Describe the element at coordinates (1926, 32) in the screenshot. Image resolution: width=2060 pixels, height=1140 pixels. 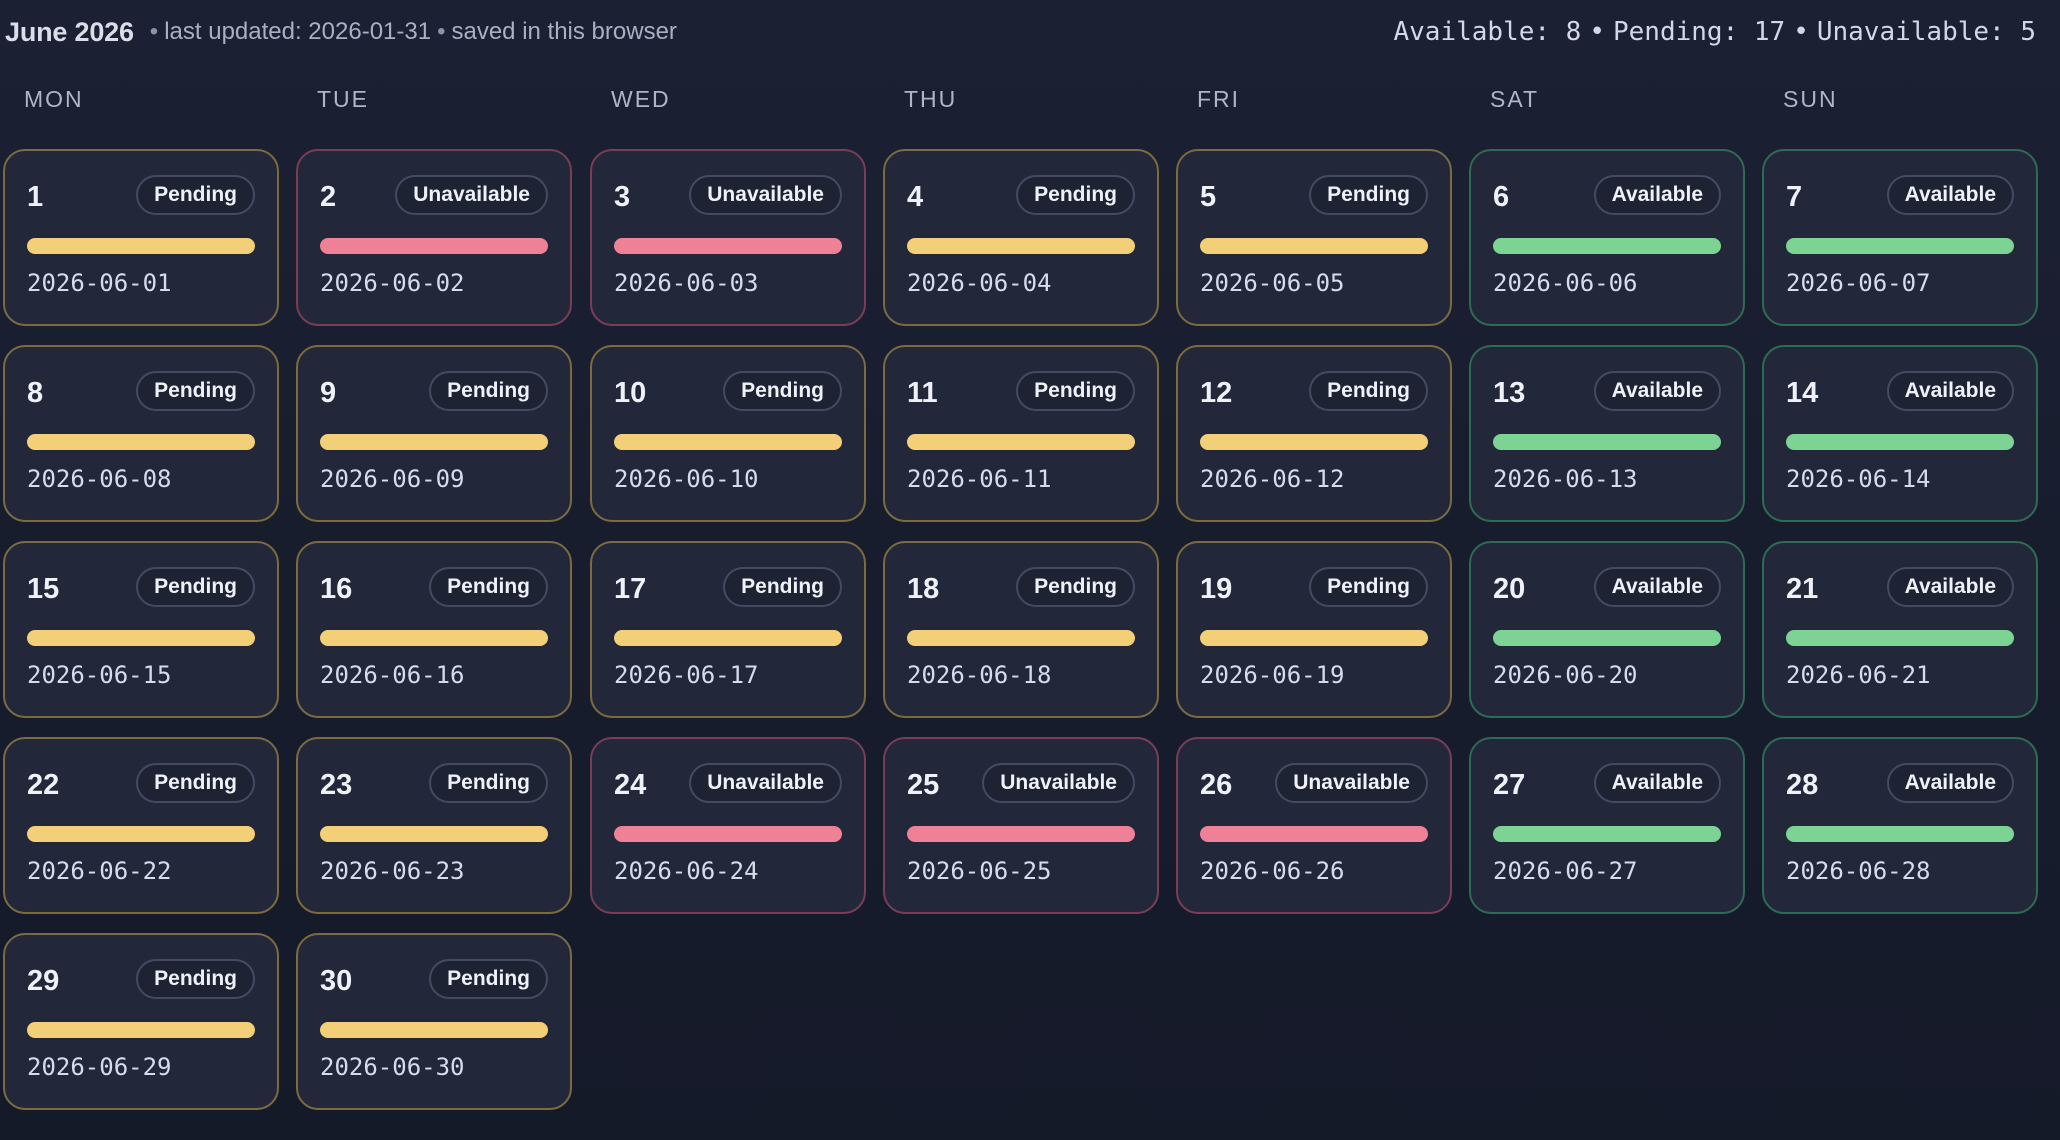
I see `unavailable-count: Unavailable: 5` at that location.